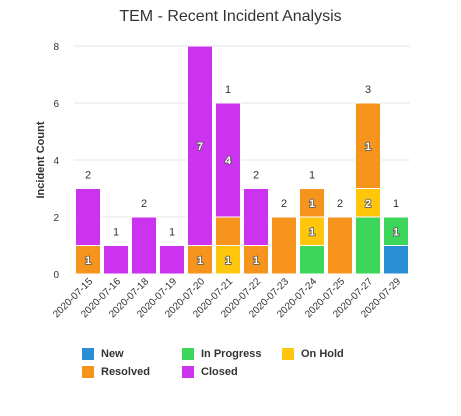 This screenshot has height=416, width=461. I want to click on legend-label-closed: Closed, so click(219, 372).